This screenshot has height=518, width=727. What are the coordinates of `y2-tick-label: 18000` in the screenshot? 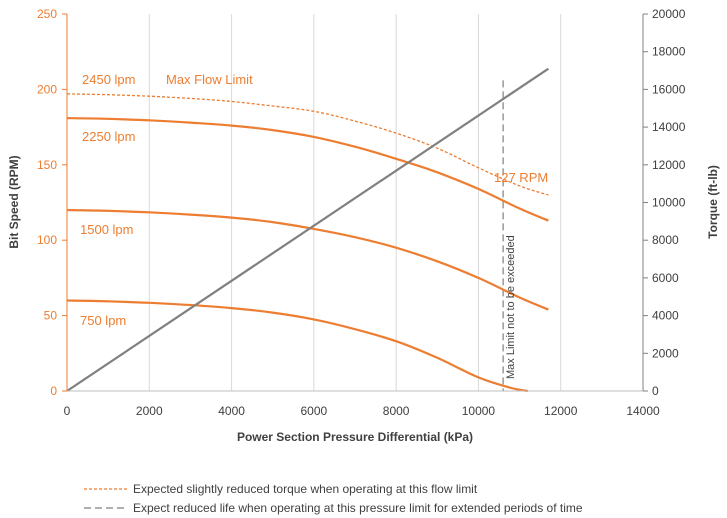 It's located at (669, 52).